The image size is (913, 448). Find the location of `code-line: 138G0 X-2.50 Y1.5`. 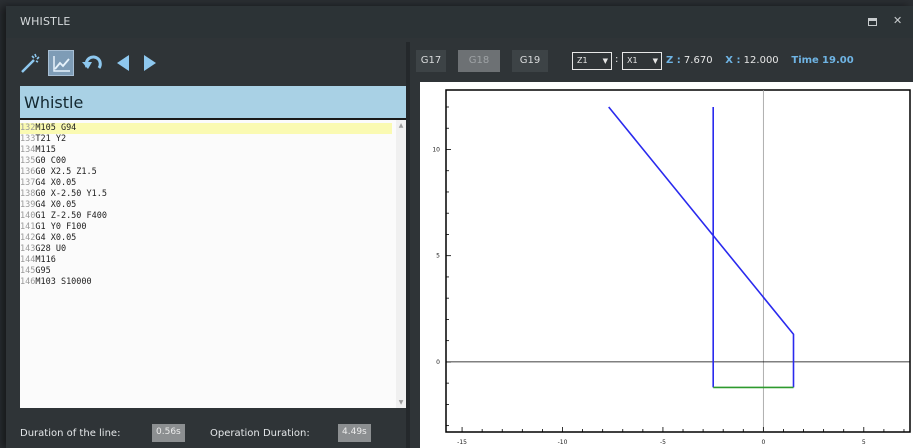

code-line: 138G0 X-2.50 Y1.5 is located at coordinates (63, 194).